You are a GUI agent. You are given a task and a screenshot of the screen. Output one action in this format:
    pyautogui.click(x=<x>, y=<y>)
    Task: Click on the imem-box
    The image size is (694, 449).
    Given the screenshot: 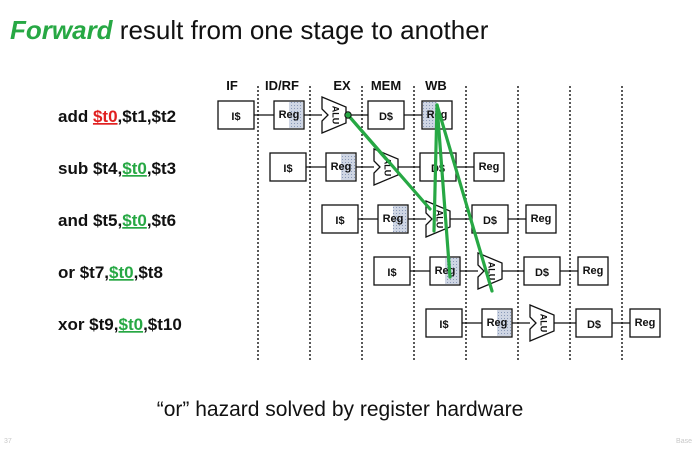 What is the action you would take?
    pyautogui.click(x=392, y=271)
    